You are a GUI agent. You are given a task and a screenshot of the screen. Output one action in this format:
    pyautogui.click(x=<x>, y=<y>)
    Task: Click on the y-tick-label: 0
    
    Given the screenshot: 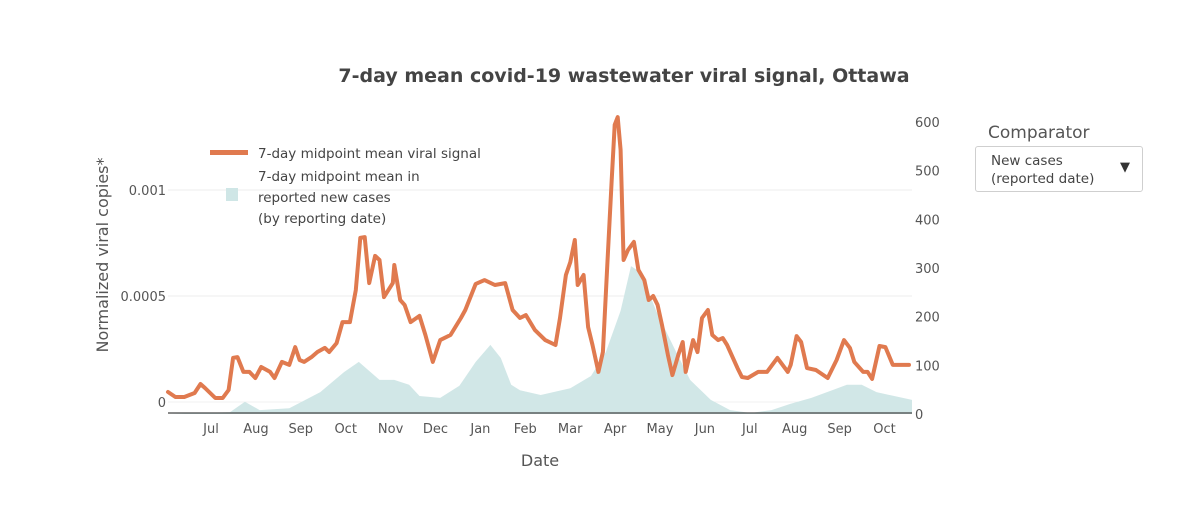 What is the action you would take?
    pyautogui.click(x=162, y=403)
    